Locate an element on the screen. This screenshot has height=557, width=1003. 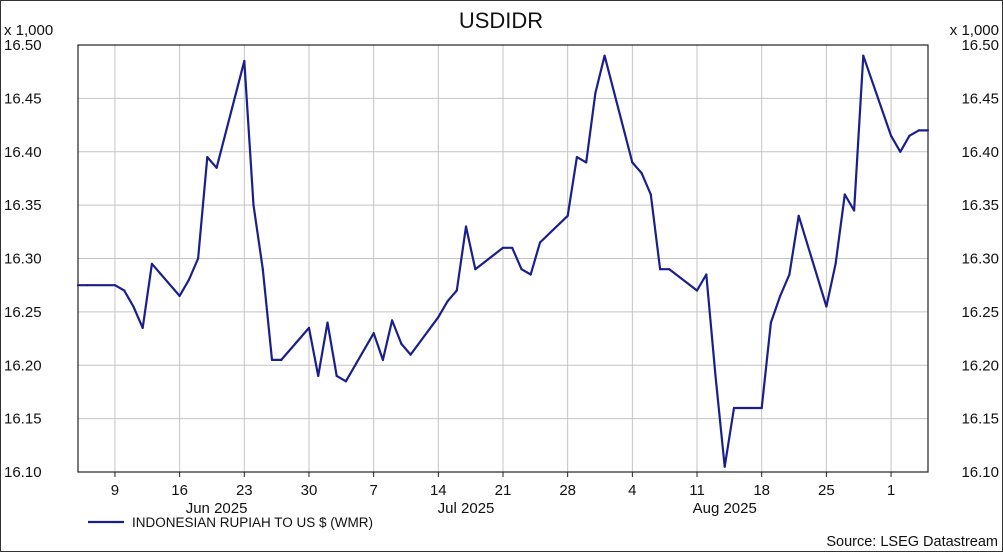
x-tick-label: 25 is located at coordinates (826, 490).